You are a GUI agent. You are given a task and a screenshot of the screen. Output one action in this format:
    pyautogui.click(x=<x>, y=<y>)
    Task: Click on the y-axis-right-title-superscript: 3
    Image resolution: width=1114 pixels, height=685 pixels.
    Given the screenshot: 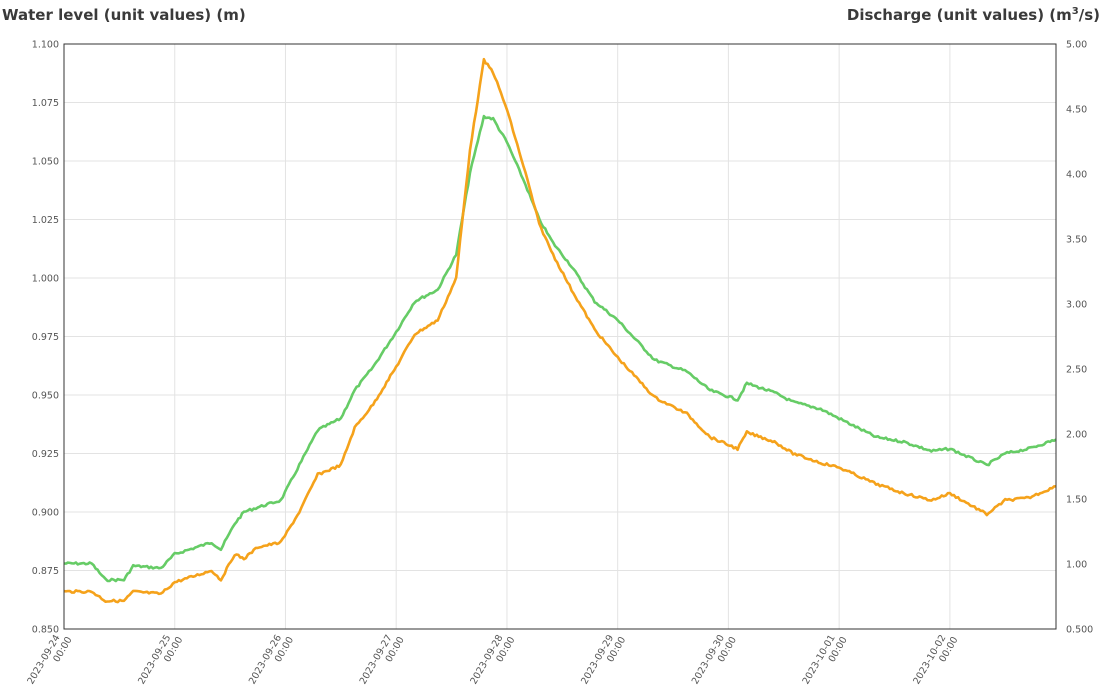 What is the action you would take?
    pyautogui.click(x=1075, y=11)
    